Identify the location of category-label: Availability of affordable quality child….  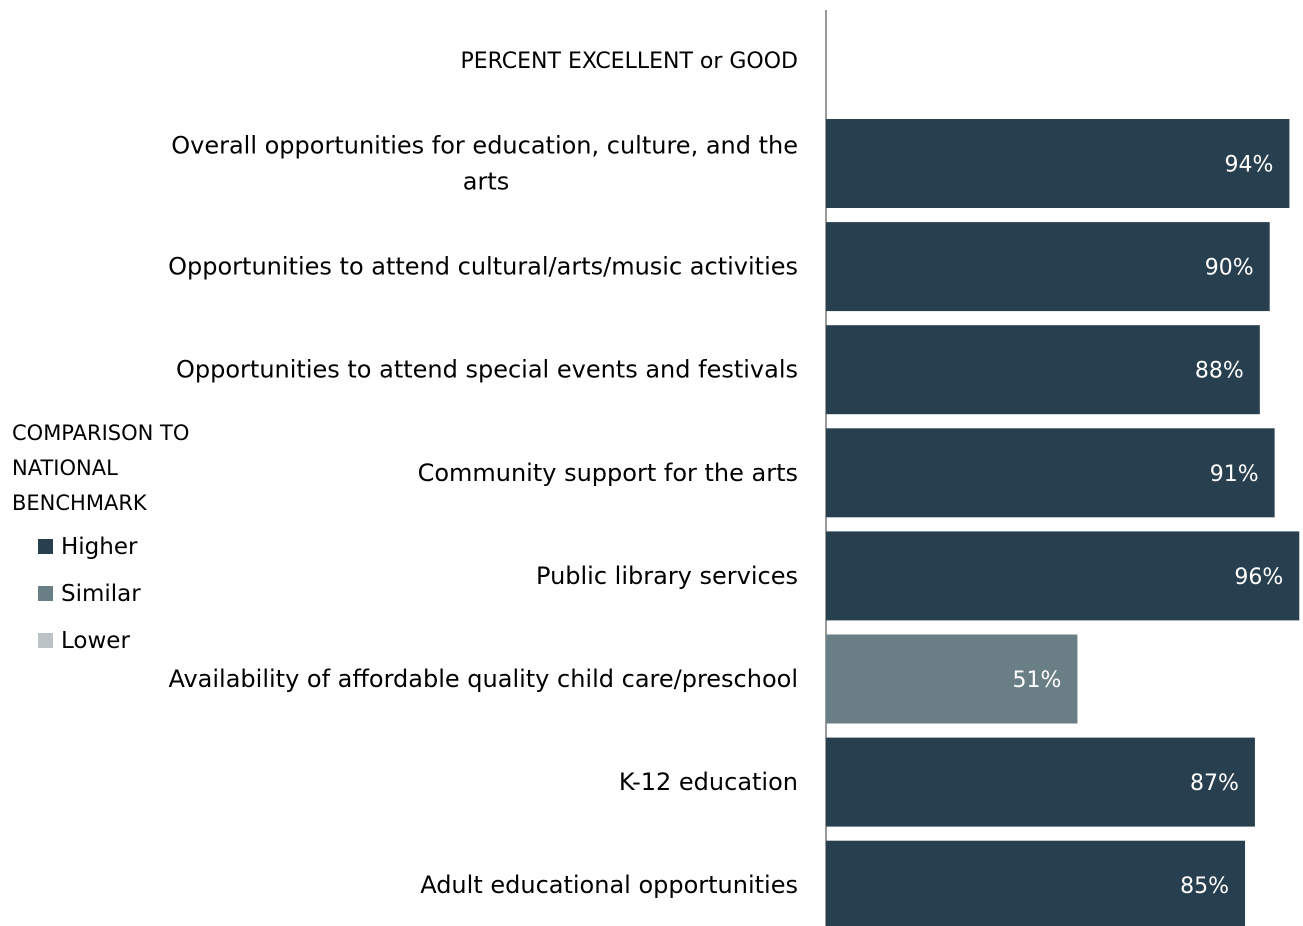
(483, 679).